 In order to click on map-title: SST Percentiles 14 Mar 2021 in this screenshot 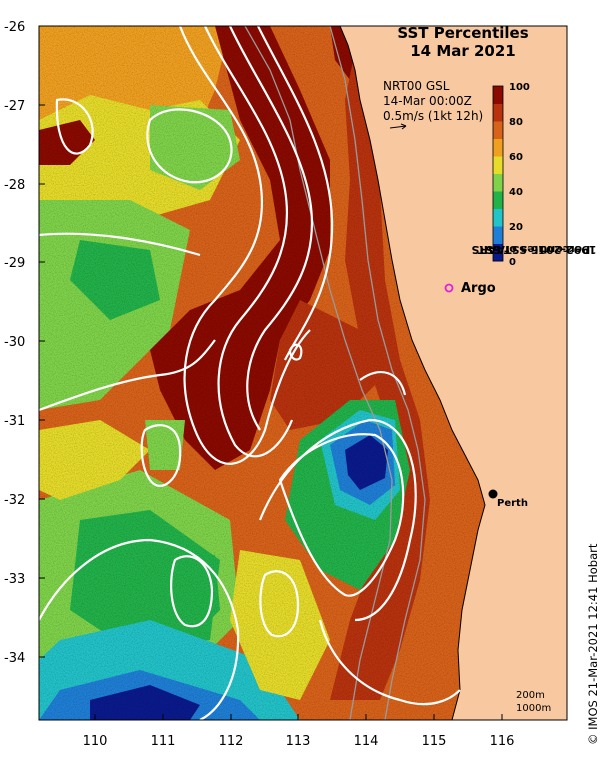, I will do `click(463, 42)`.